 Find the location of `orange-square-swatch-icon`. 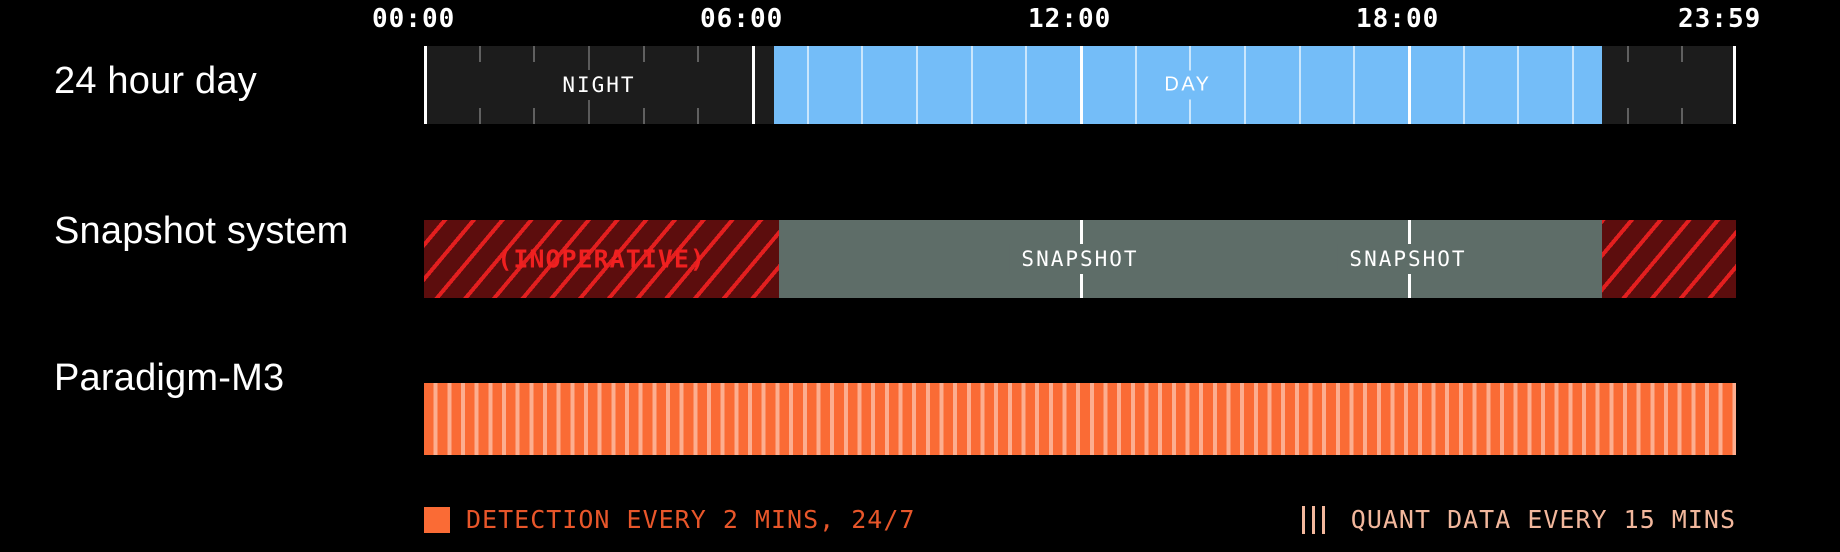

orange-square-swatch-icon is located at coordinates (437, 519).